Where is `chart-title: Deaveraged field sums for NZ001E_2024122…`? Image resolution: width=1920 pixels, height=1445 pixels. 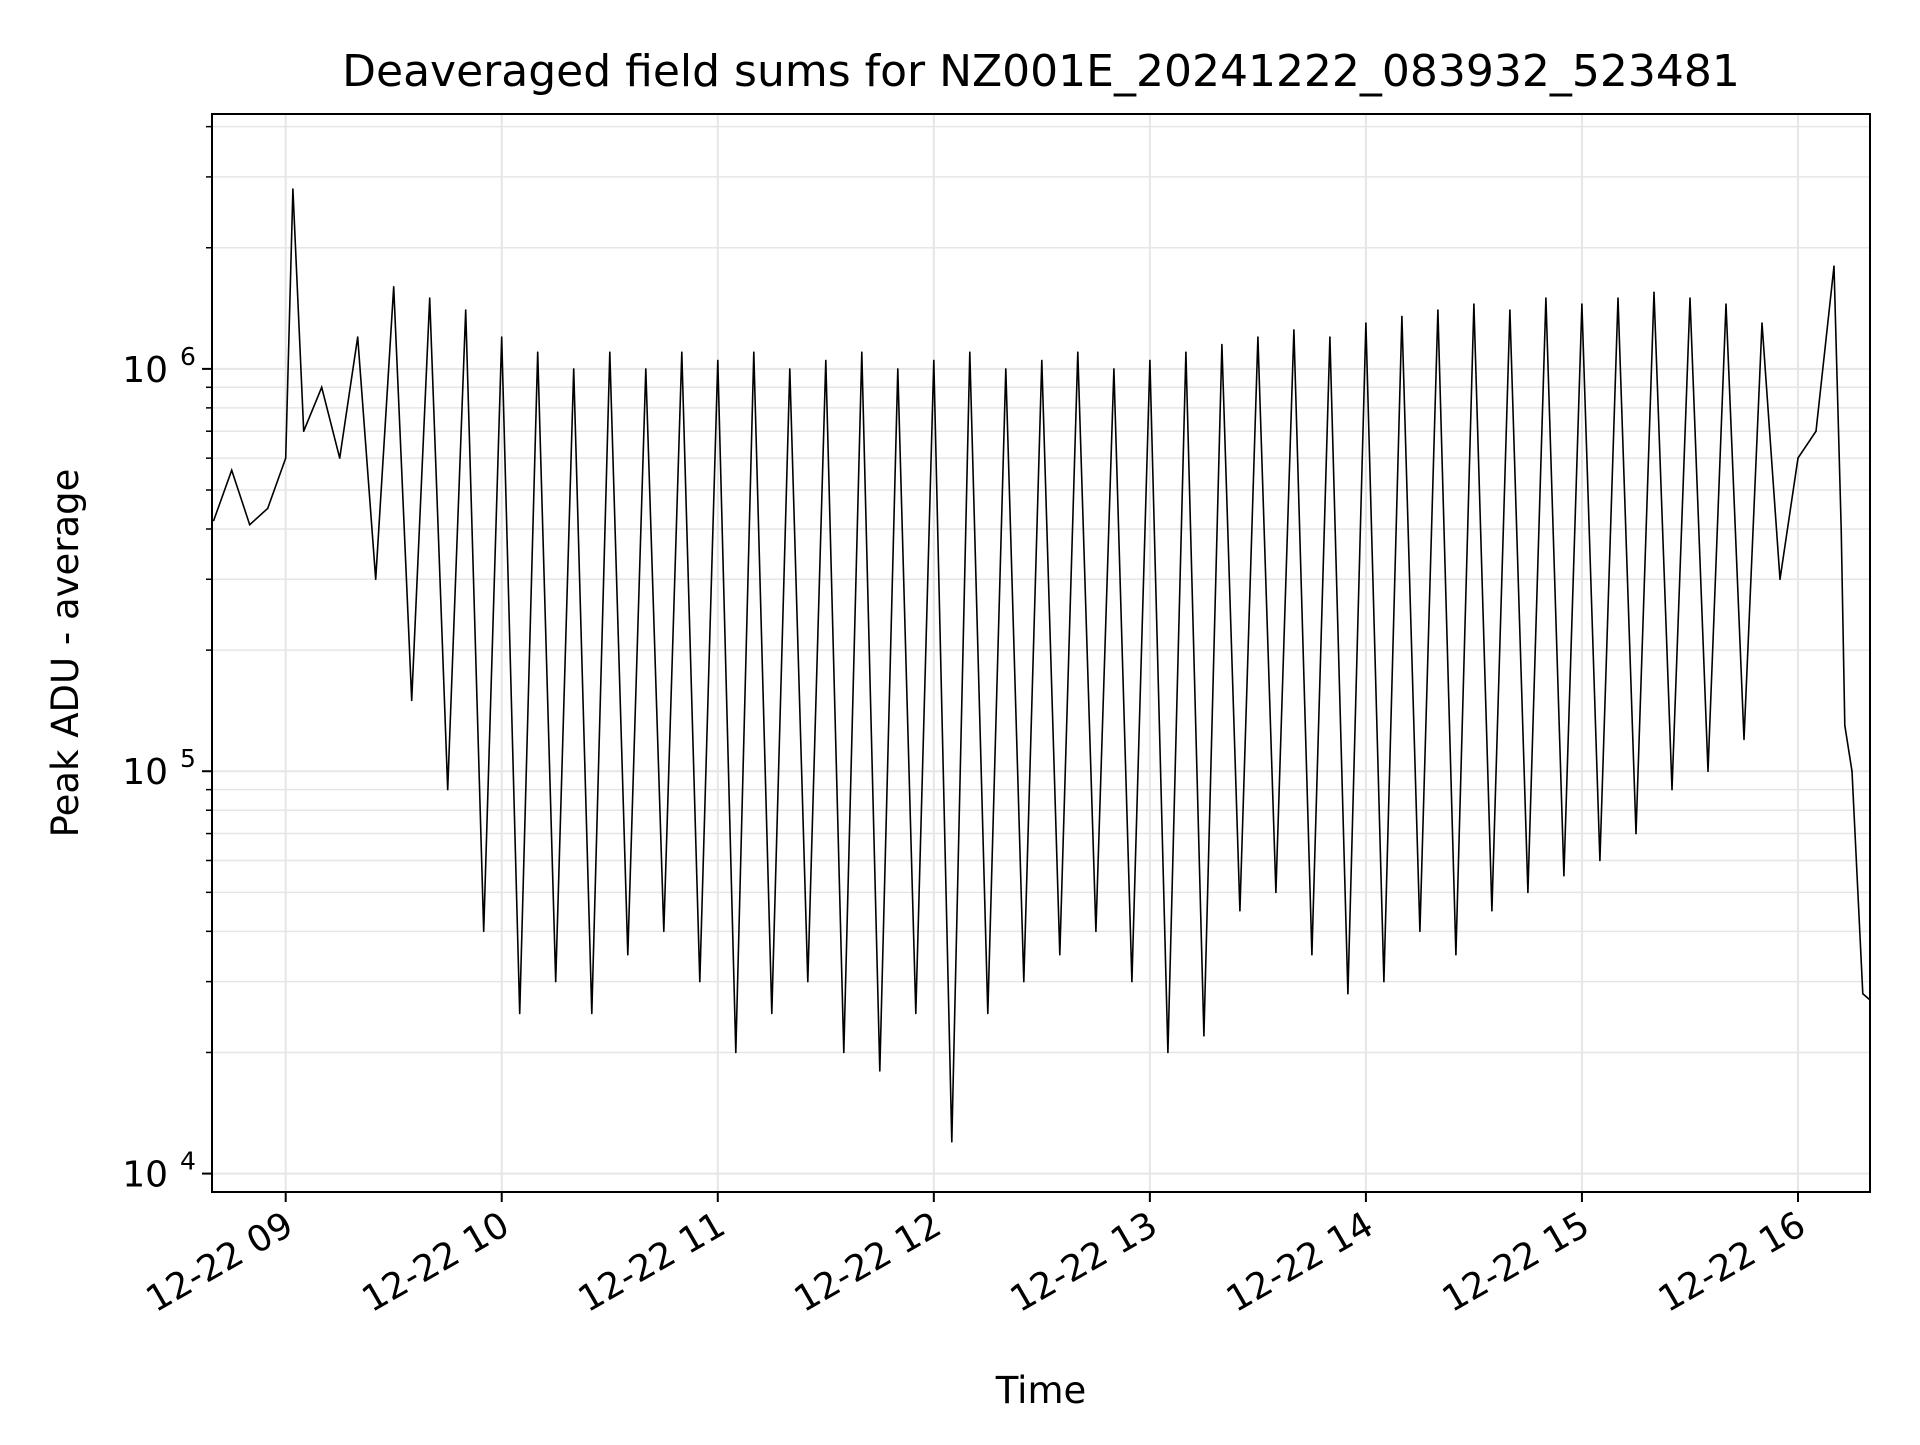
chart-title: Deaveraged field sums for NZ001E_2024122… is located at coordinates (1041, 71).